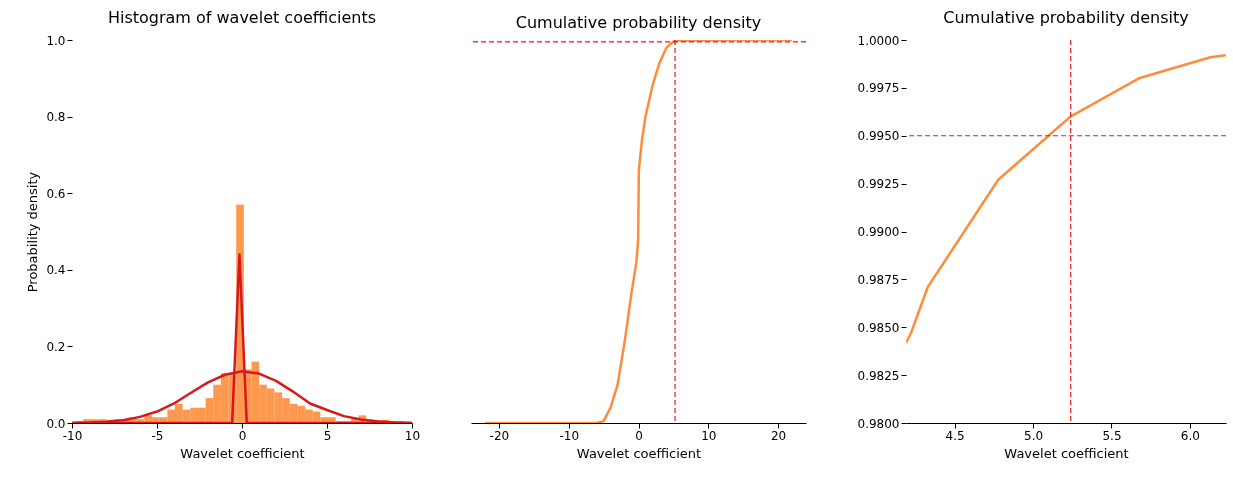 This screenshot has width=1233, height=479. Describe the element at coordinates (878, 232) in the screenshot. I see `y-tick-label: 0.9900` at that location.